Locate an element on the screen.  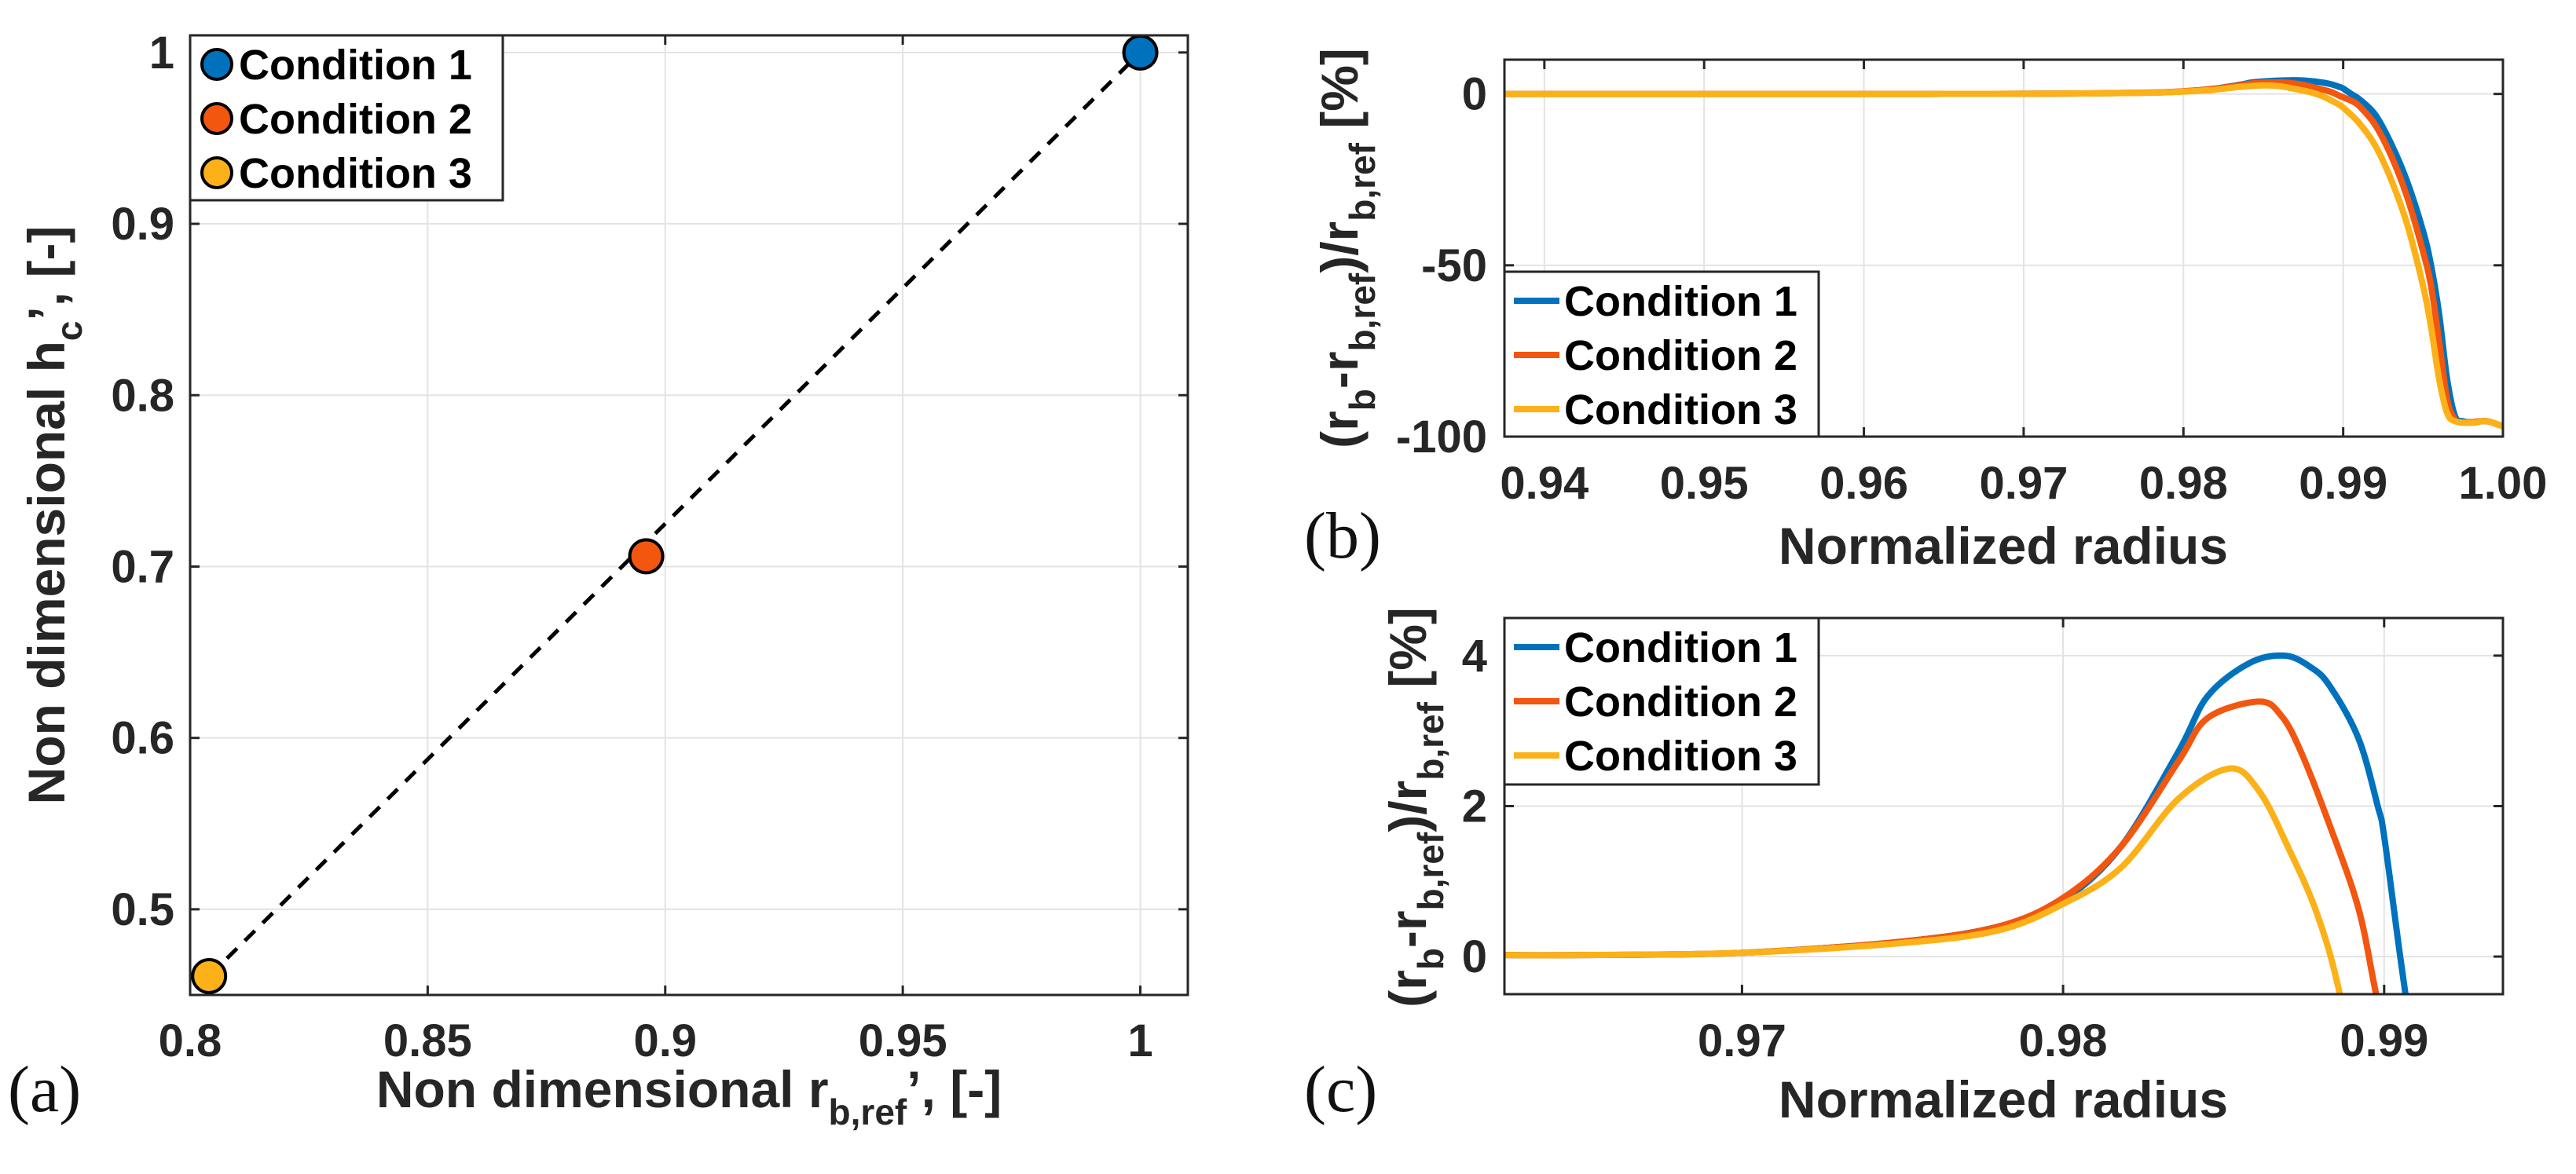
legend-box is located at coordinates (346, 118).